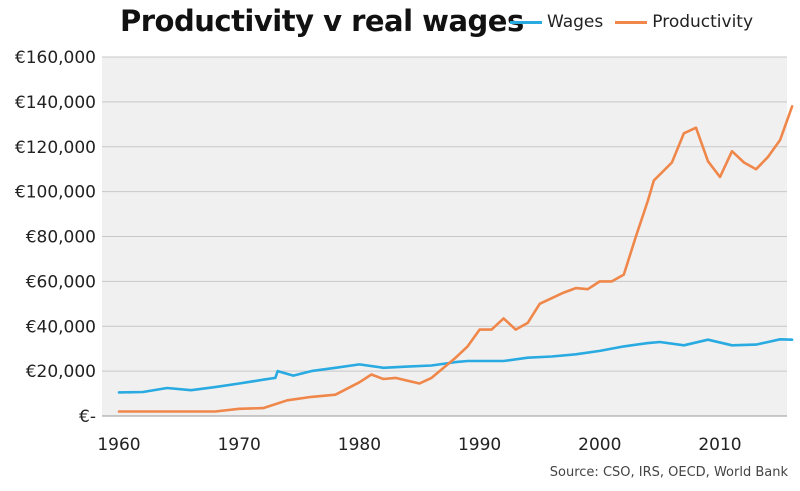 The image size is (800, 491). Describe the element at coordinates (599, 445) in the screenshot. I see `x-tick-label: 2000` at that location.